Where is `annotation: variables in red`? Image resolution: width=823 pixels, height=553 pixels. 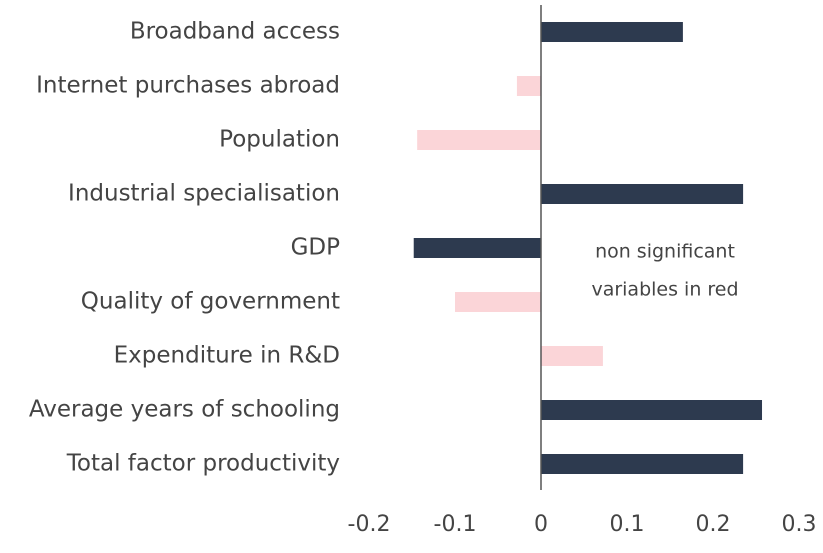 annotation: variables in red is located at coordinates (664, 290).